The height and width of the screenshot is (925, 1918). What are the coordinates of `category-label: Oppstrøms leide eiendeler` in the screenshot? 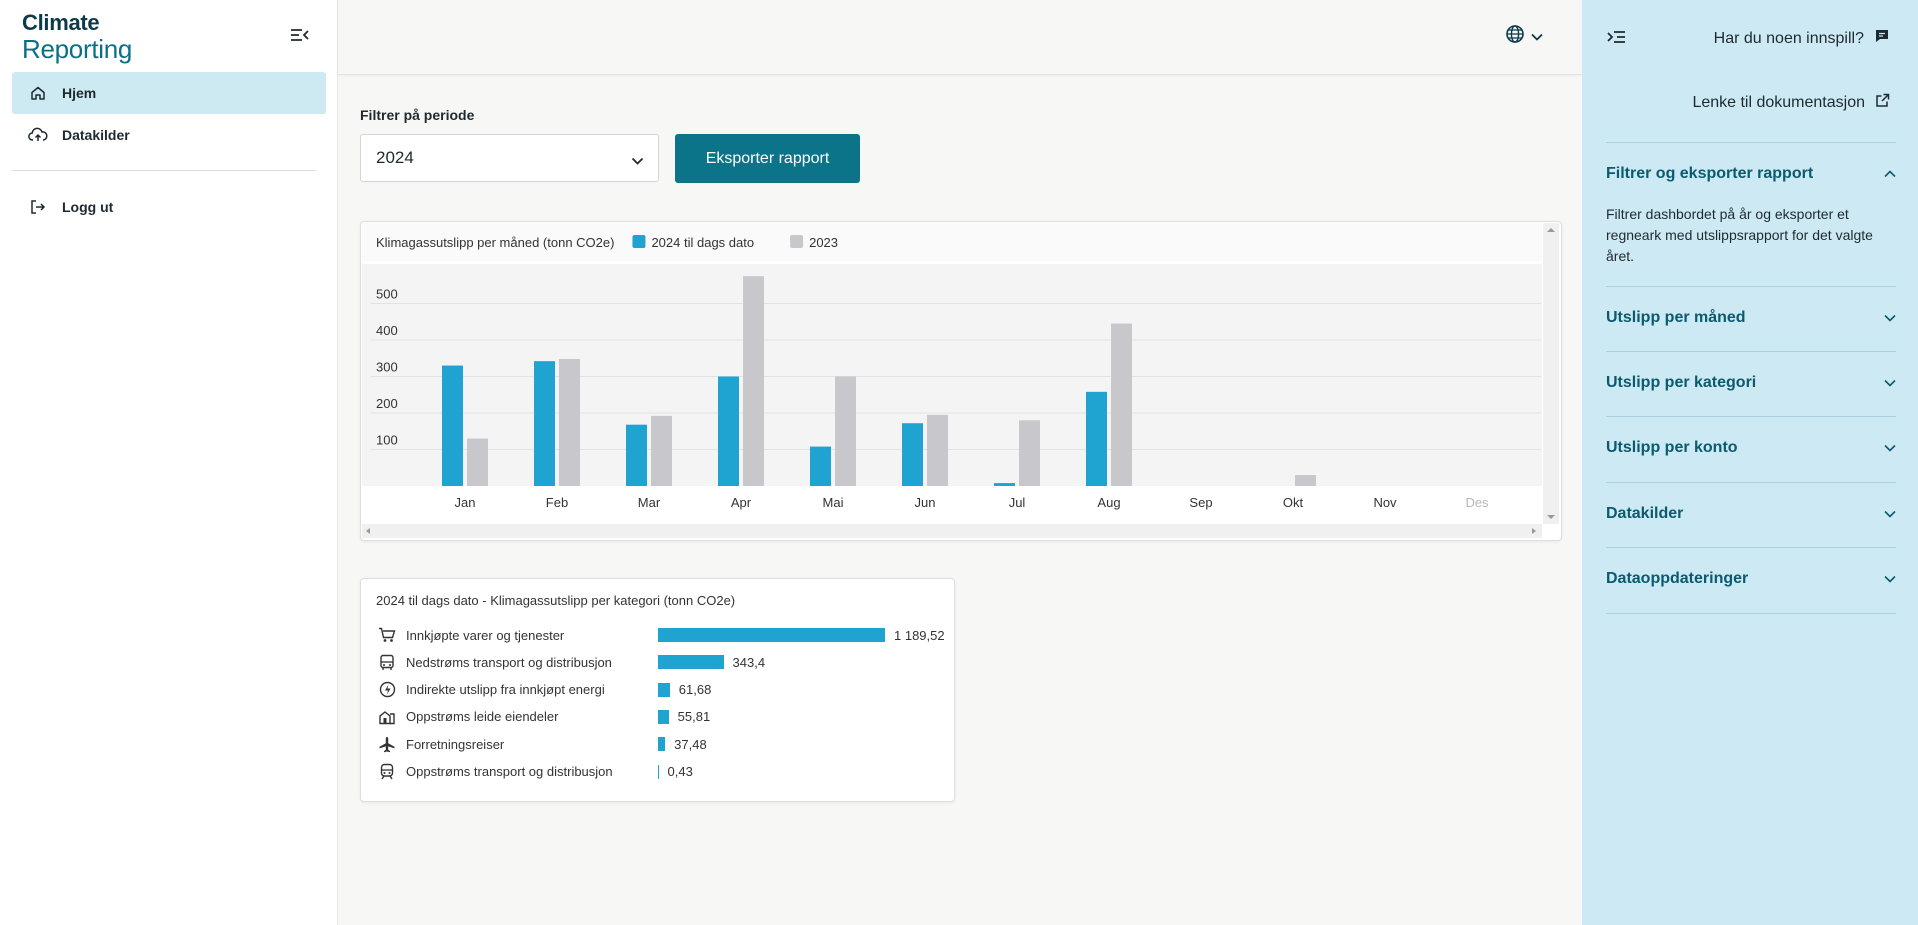 It's located at (482, 717).